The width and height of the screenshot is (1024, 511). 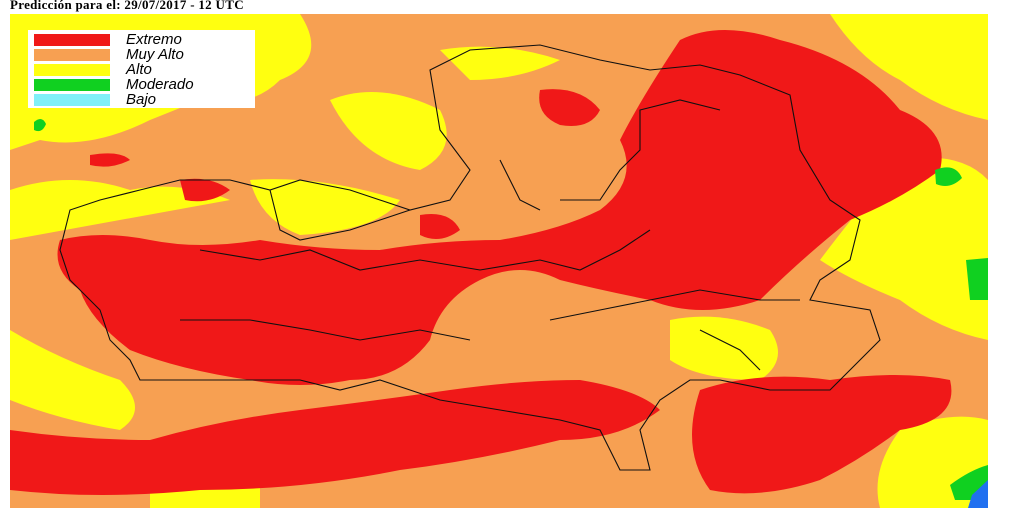 What do you see at coordinates (139, 69) in the screenshot?
I see `legend-label: Alto` at bounding box center [139, 69].